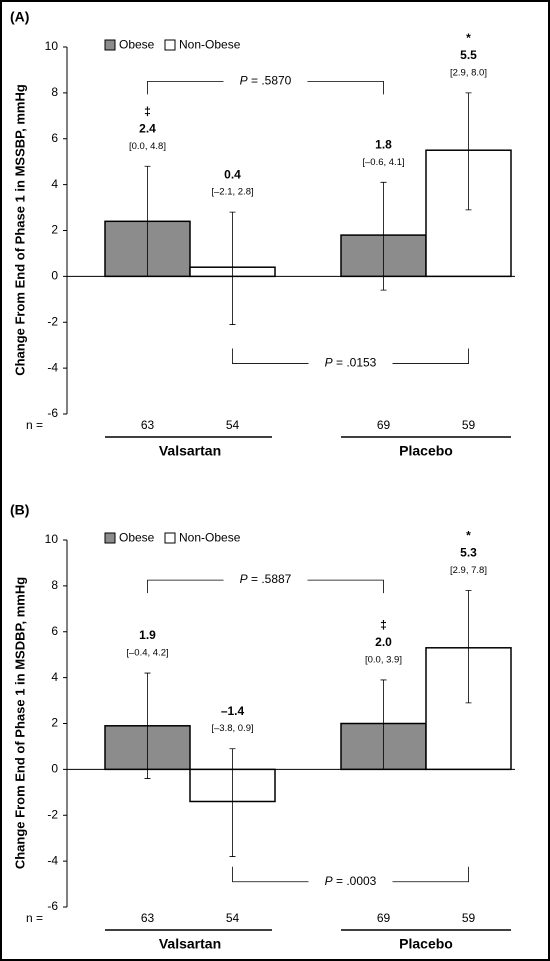  What do you see at coordinates (468, 570) in the screenshot?
I see `ci-label: [2.9, 7.8]` at bounding box center [468, 570].